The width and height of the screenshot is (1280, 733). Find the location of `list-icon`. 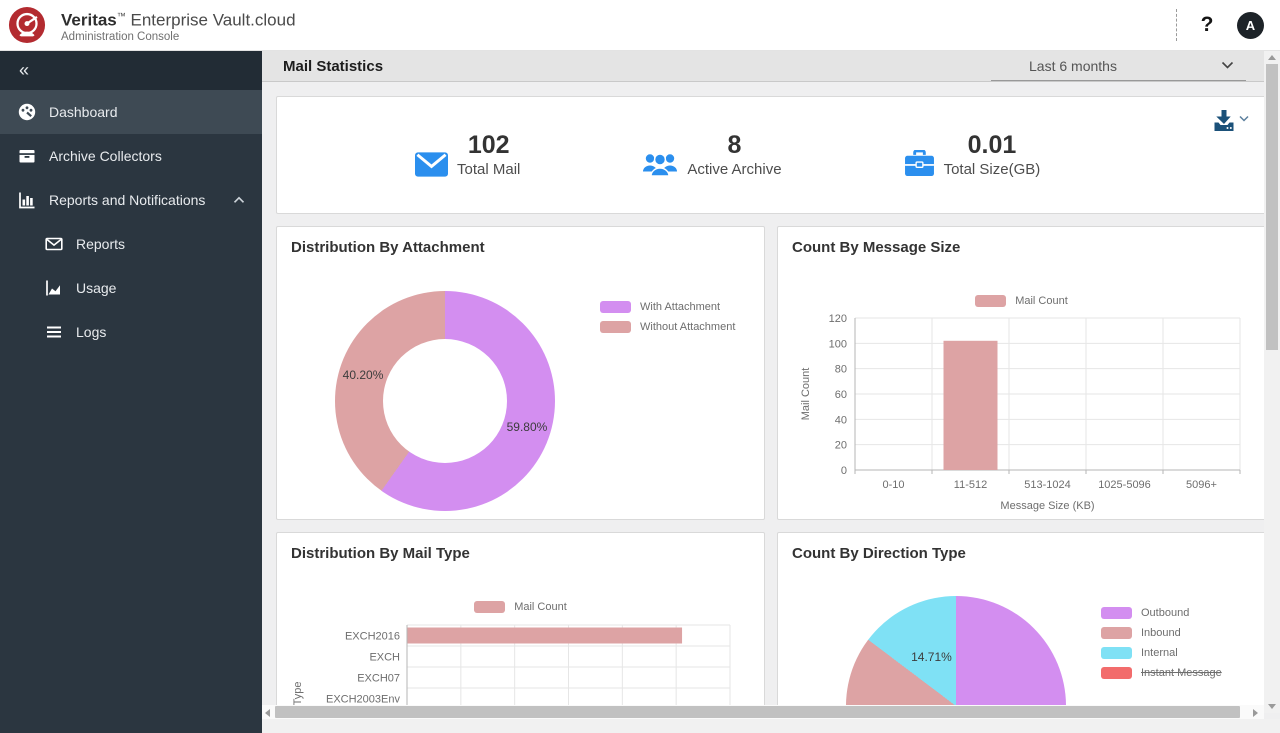

list-icon is located at coordinates (54, 332).